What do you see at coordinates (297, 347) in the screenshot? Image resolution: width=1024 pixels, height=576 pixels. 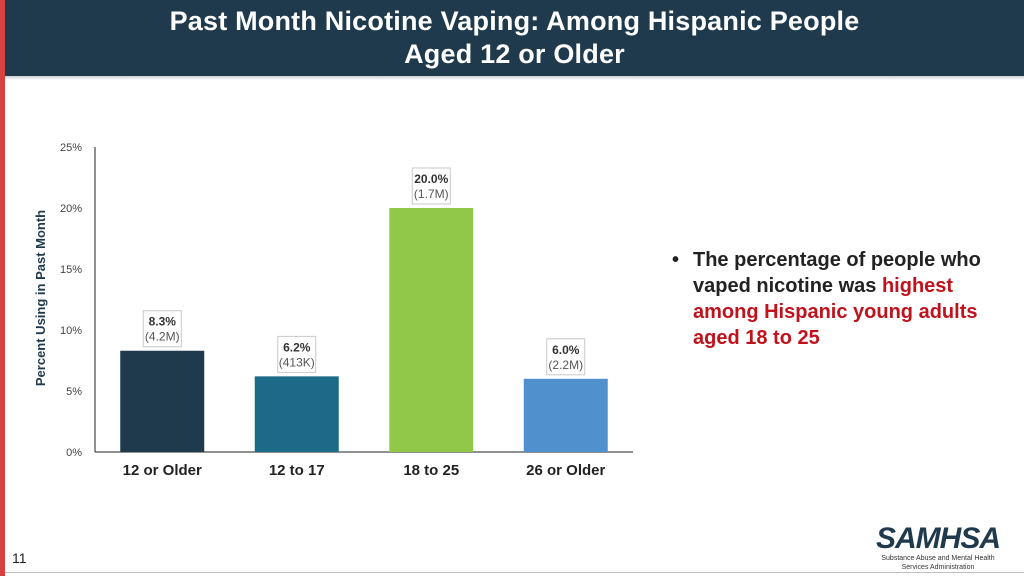 I see `data-label-value: 6.2%` at bounding box center [297, 347].